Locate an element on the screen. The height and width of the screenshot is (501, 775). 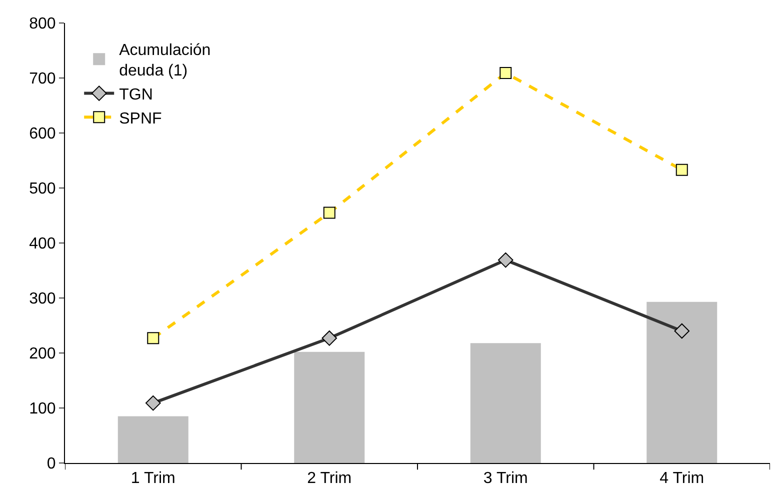
y-tick-label: 800 is located at coordinates (42, 24).